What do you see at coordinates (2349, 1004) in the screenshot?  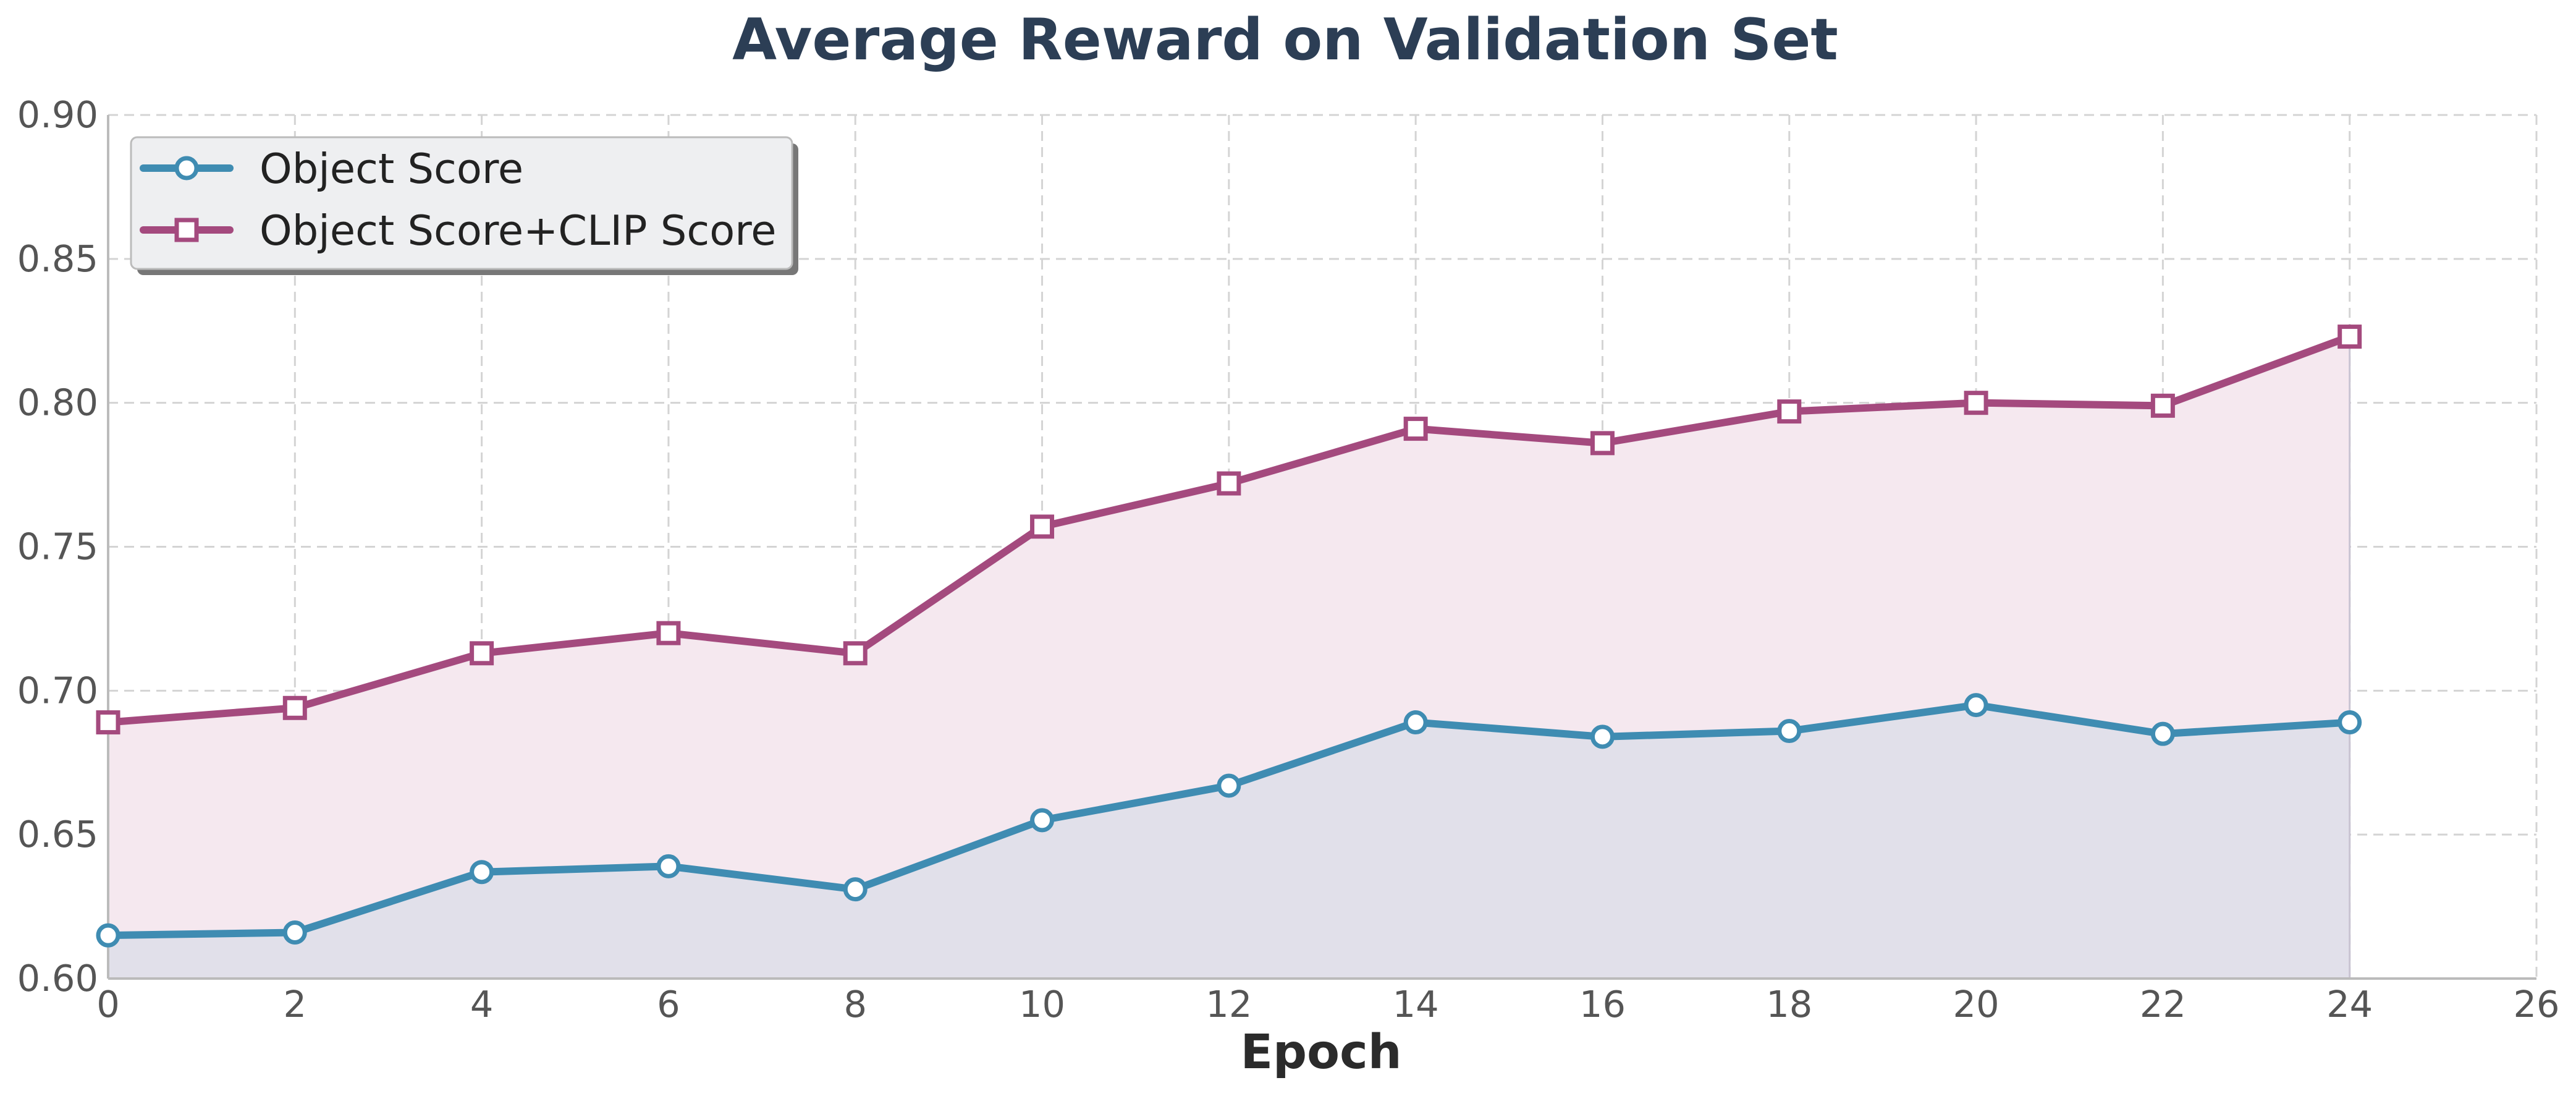 I see `x-tick-label: 24` at bounding box center [2349, 1004].